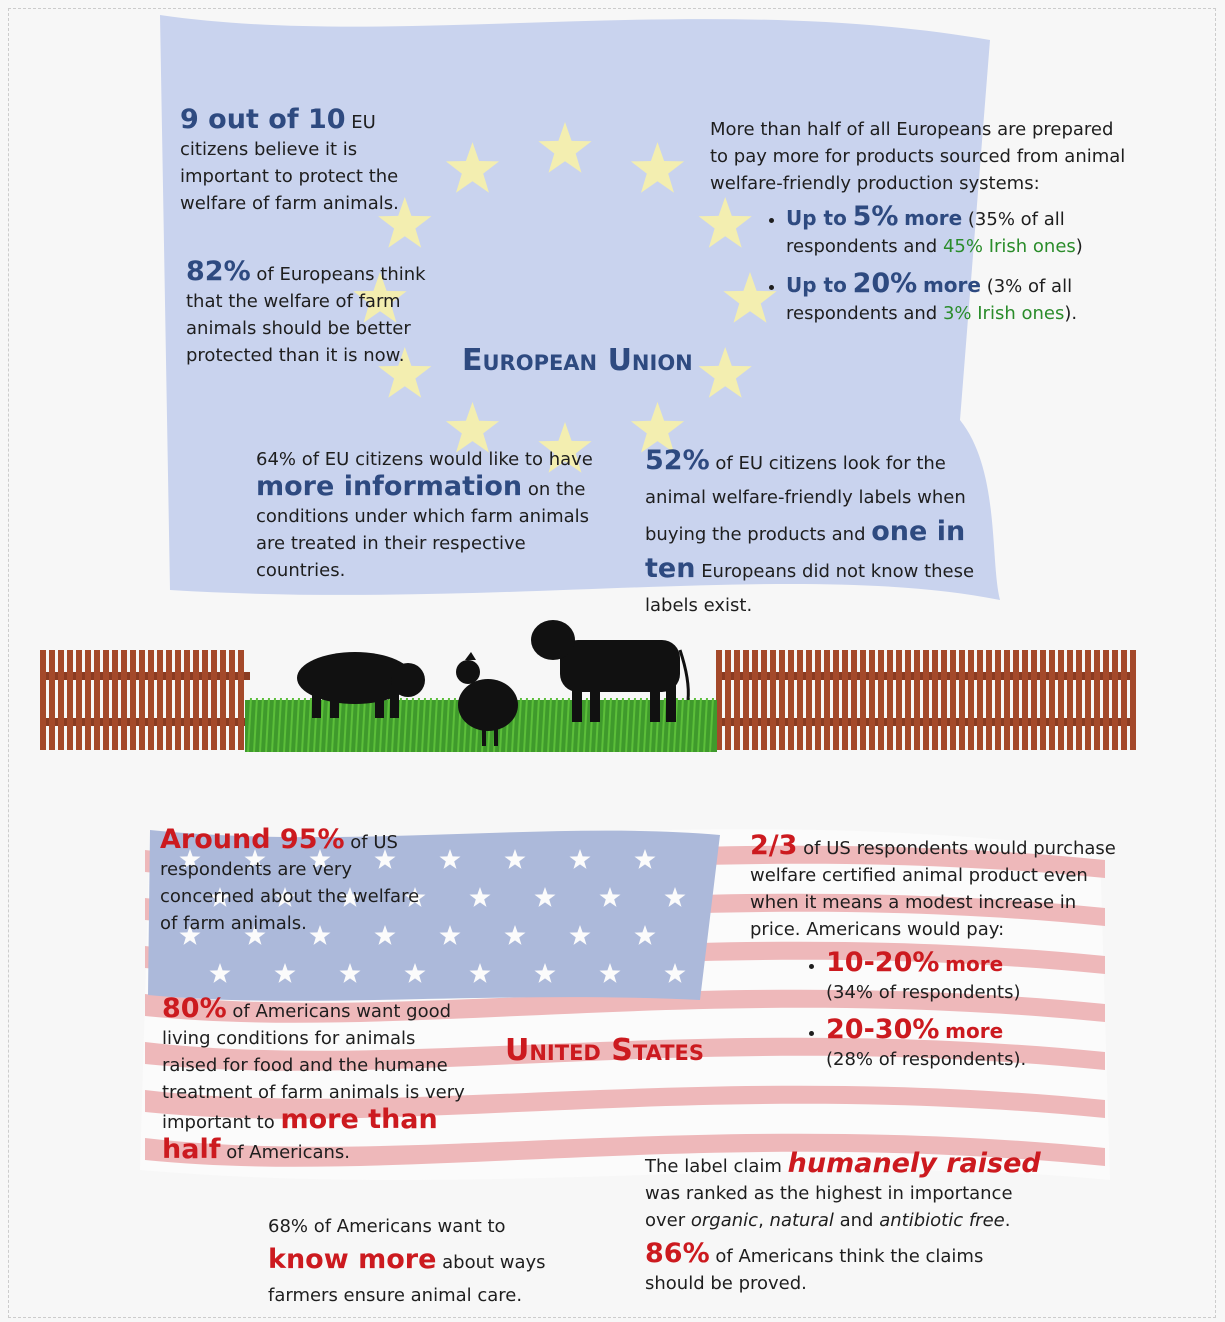 This screenshot has height=1322, width=1225. I want to click on highlight: know more, so click(352, 1259).